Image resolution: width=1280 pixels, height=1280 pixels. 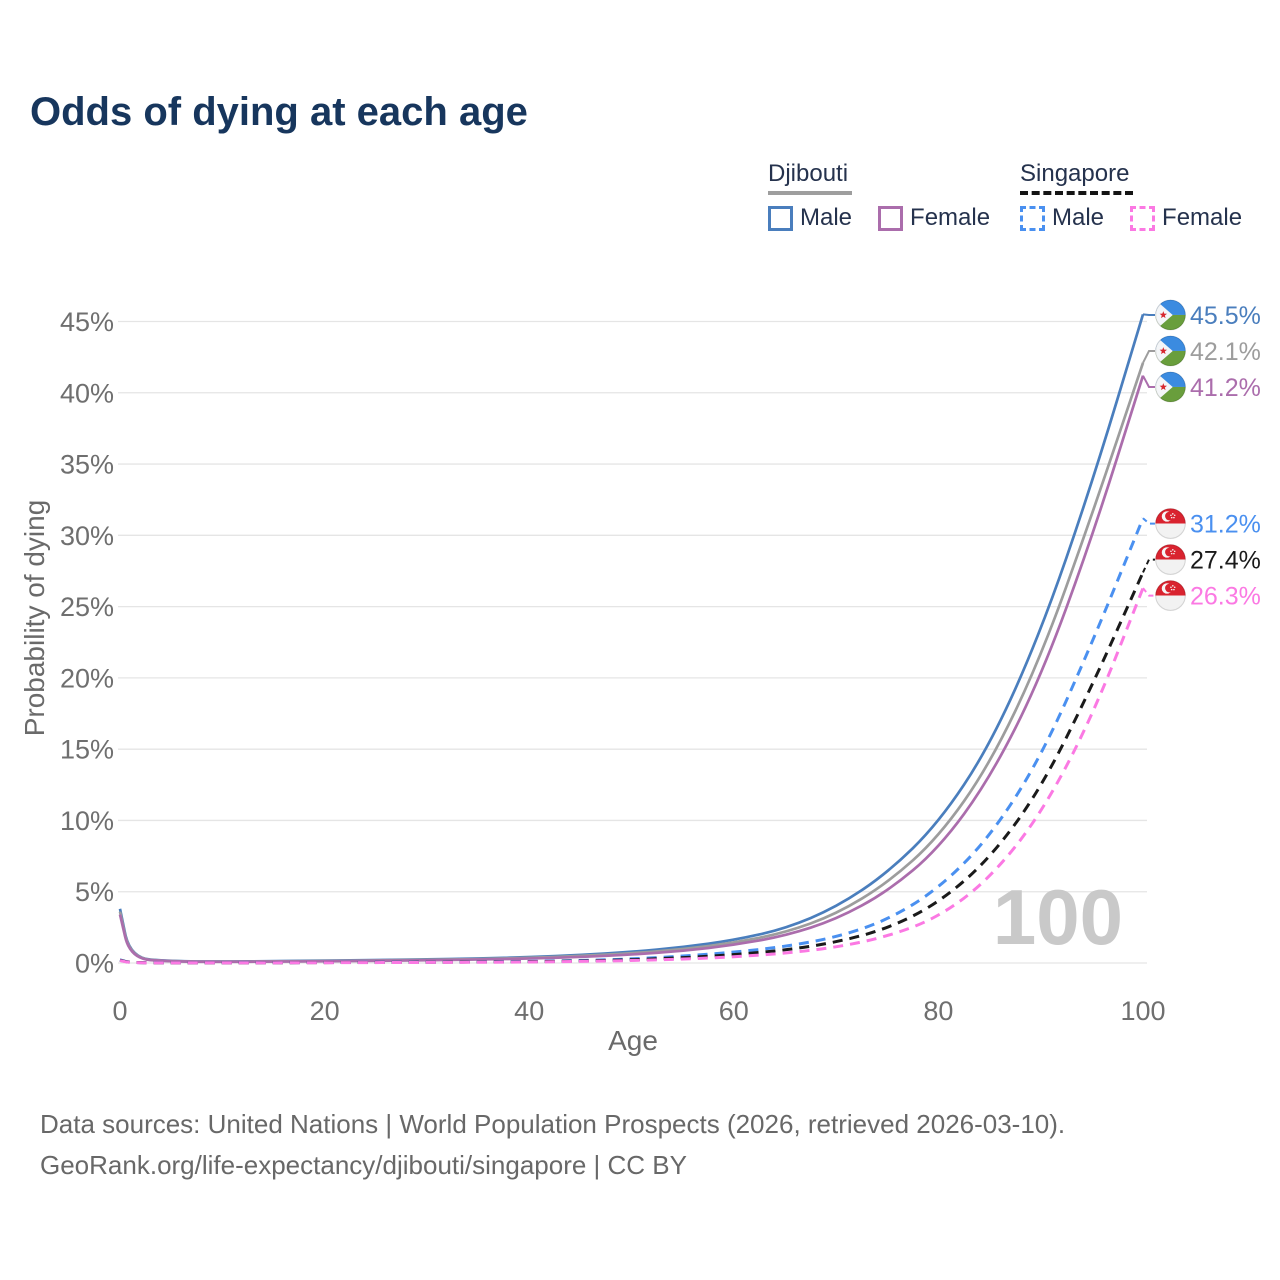 What do you see at coordinates (879, 196) in the screenshot?
I see `legend-group-djibouti: Djibouti Male Female` at bounding box center [879, 196].